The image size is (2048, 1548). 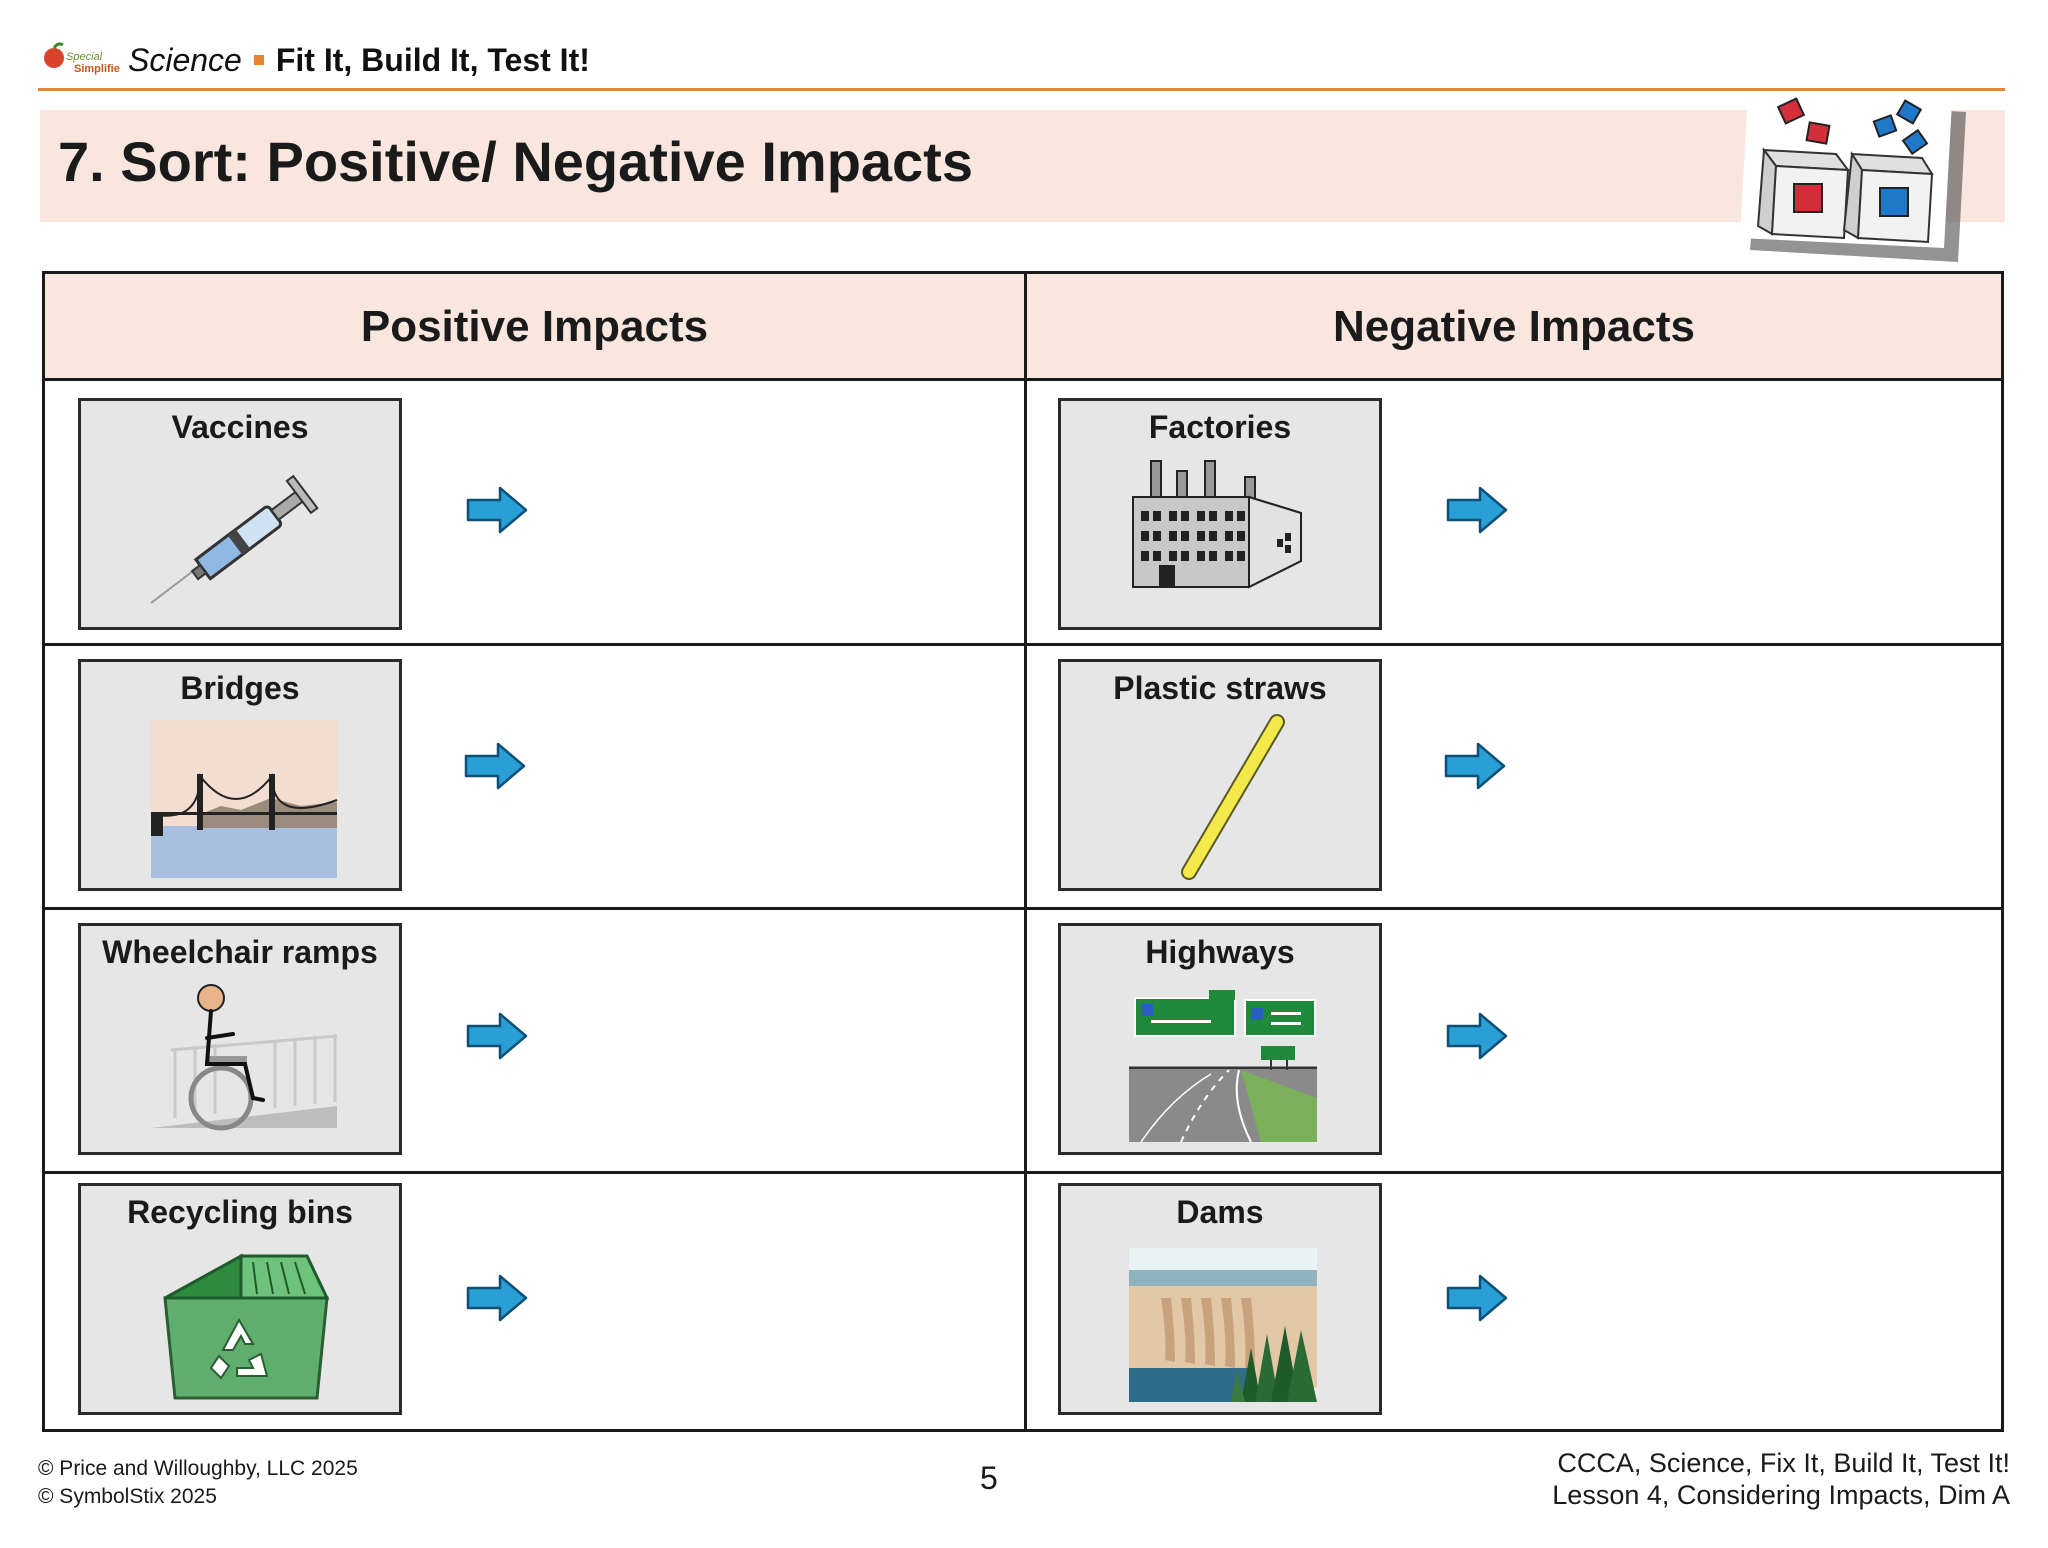 I want to click on sorting-bins-icon, so click(x=1853, y=177).